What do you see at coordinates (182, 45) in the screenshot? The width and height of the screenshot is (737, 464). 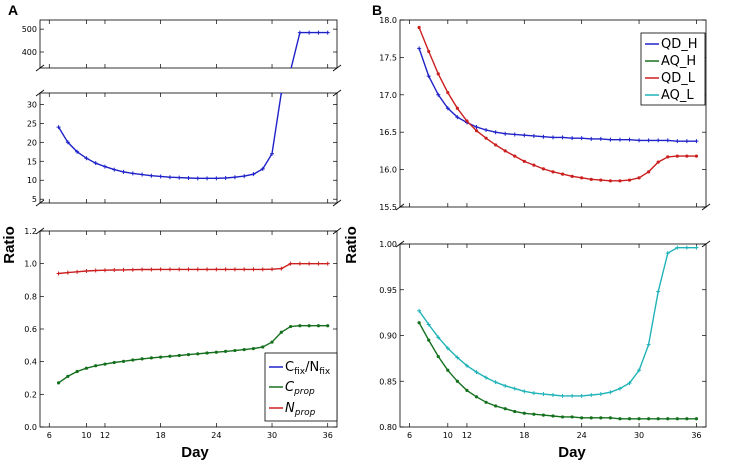 I see `subplot-a-top: 400 500` at bounding box center [182, 45].